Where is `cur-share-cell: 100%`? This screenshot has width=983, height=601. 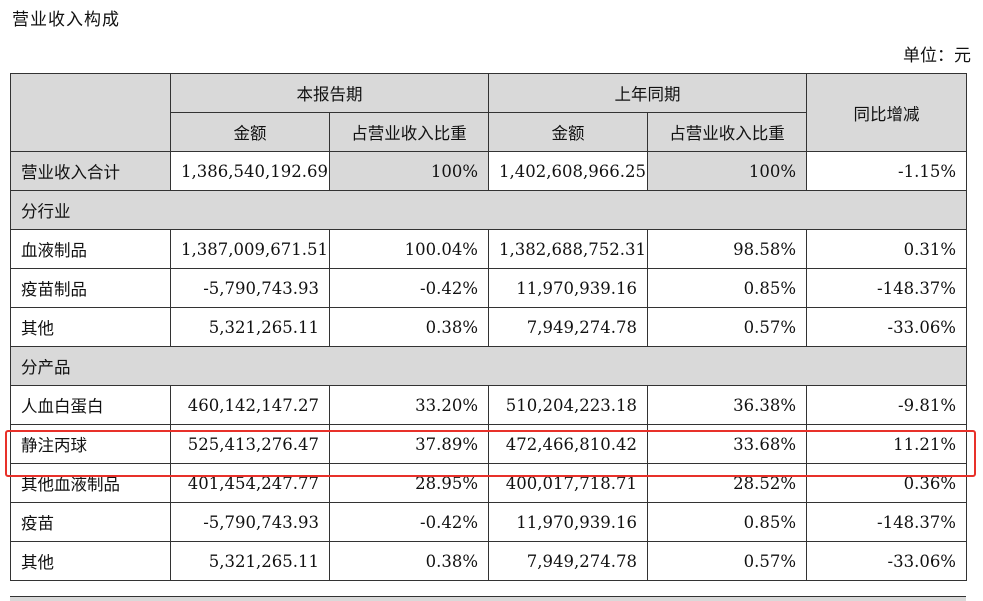
cur-share-cell: 100% is located at coordinates (409, 171).